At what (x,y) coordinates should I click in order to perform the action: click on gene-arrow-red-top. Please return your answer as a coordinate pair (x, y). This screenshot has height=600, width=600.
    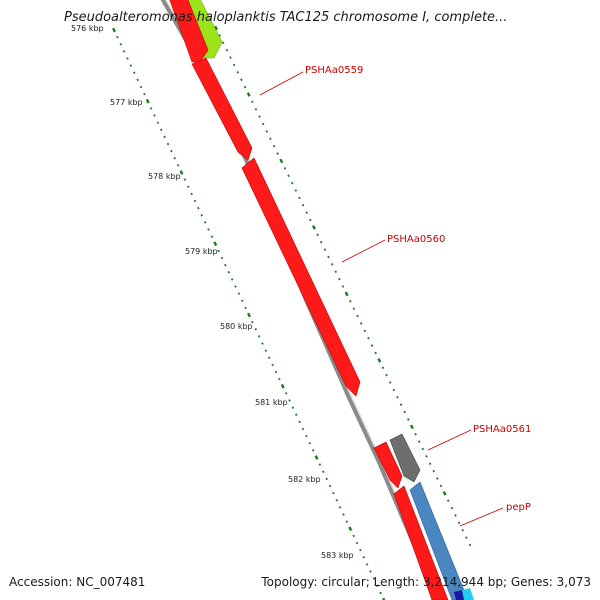
    Looking at the image, I should click on (188, 31).